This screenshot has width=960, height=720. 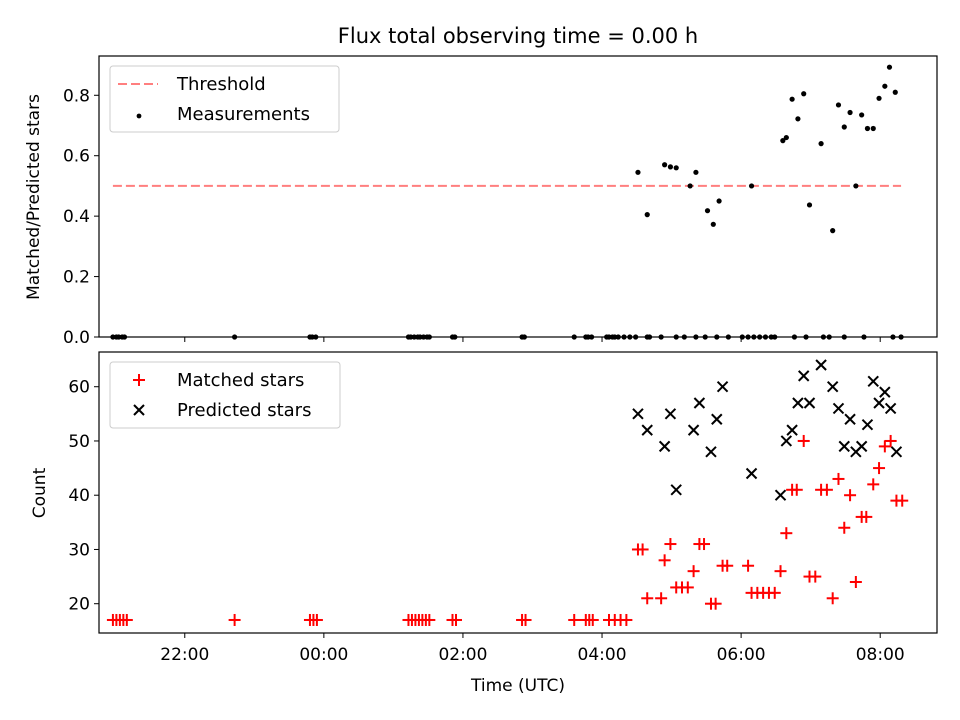 I want to click on x-tick-label: 06:00, so click(x=741, y=655).